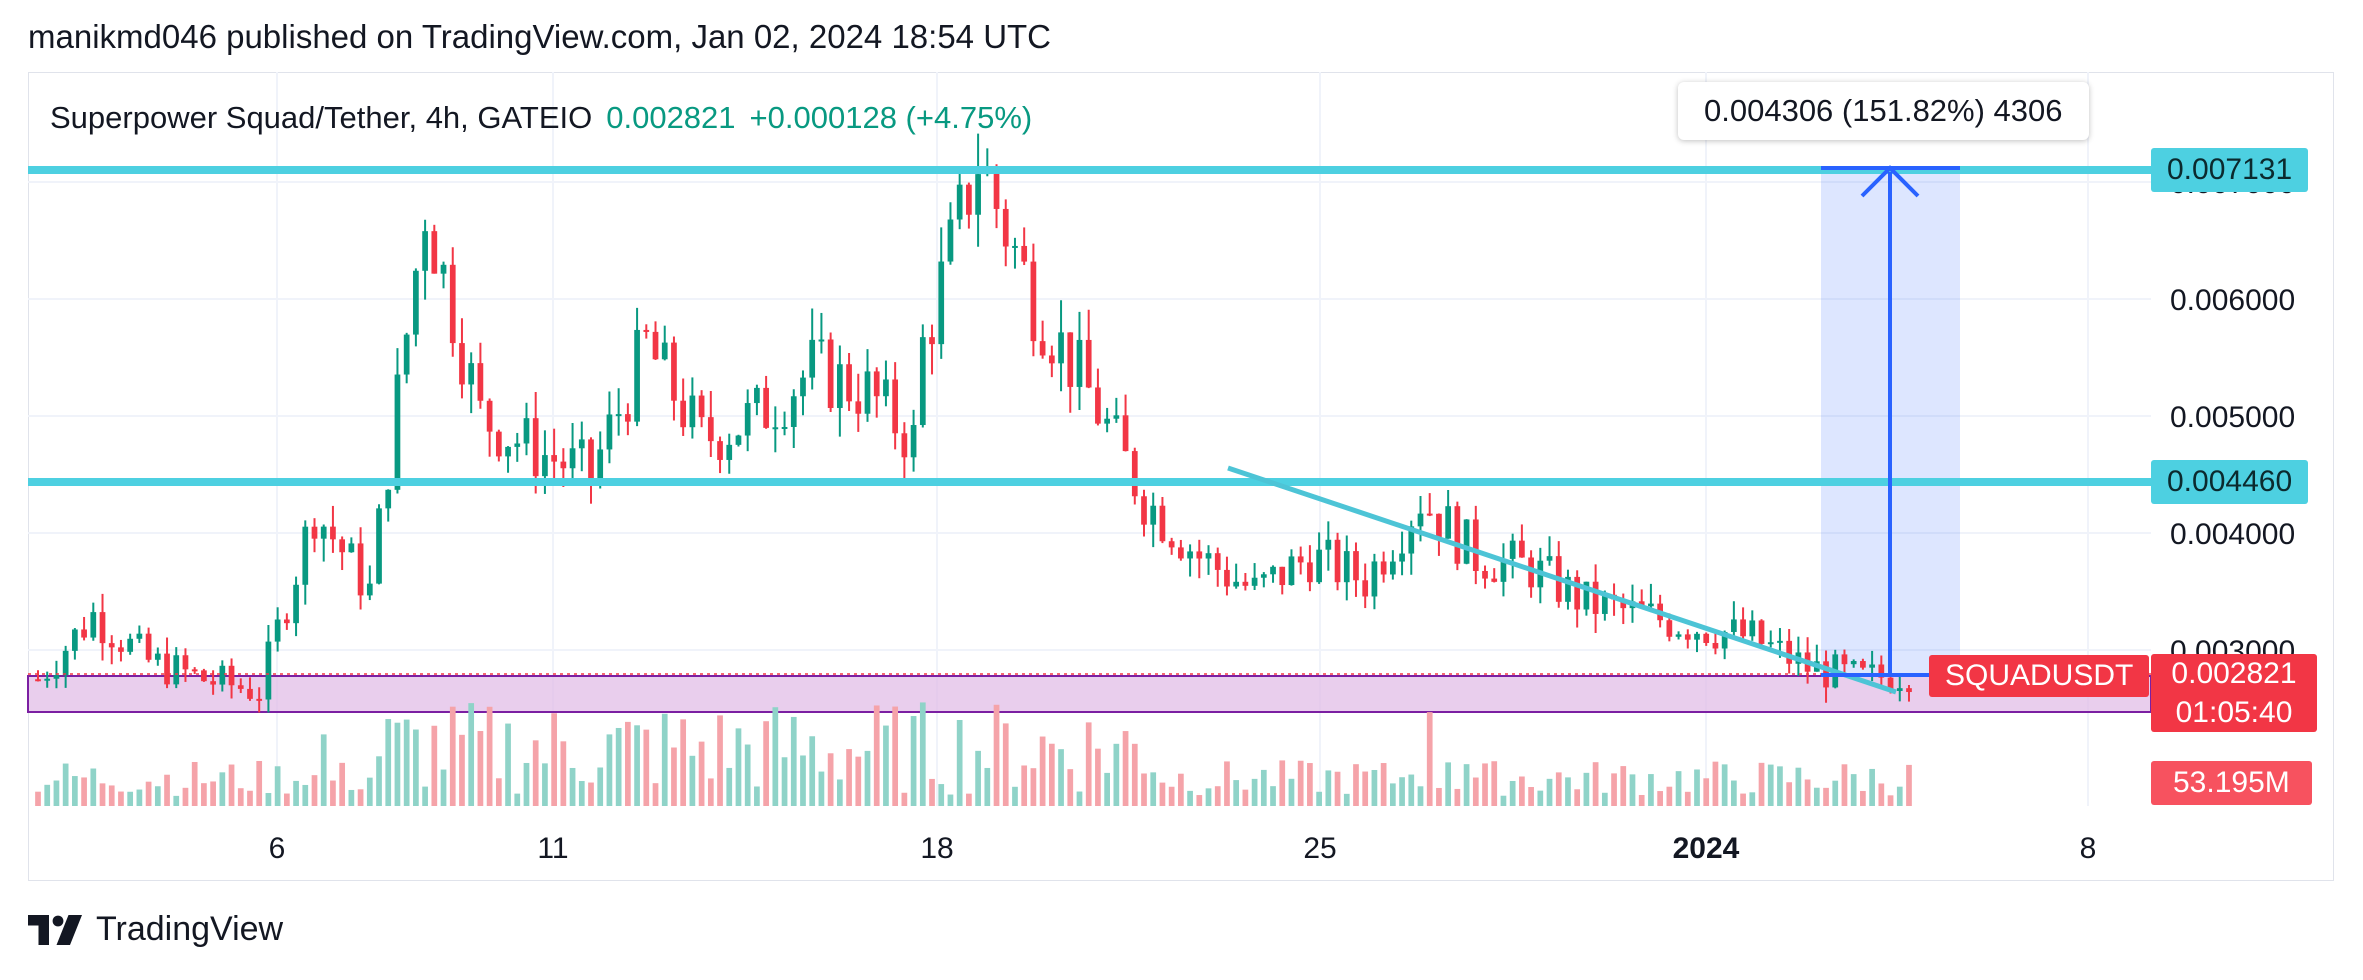  What do you see at coordinates (2232, 534) in the screenshot?
I see `y-tick-label: 0.004000` at bounding box center [2232, 534].